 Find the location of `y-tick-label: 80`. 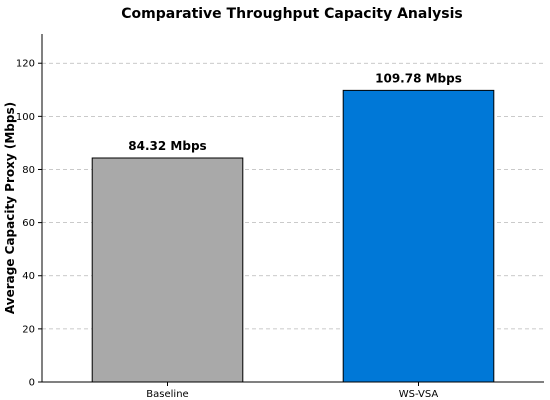

y-tick-label: 80 is located at coordinates (28, 170).